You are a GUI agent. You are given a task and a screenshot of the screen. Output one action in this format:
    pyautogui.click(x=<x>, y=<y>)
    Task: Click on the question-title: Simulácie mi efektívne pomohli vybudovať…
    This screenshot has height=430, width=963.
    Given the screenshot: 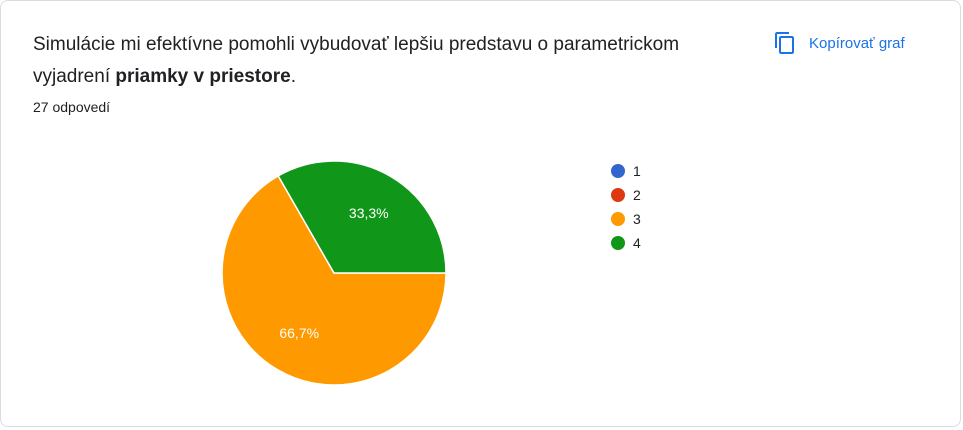 What is the action you would take?
    pyautogui.click(x=393, y=61)
    